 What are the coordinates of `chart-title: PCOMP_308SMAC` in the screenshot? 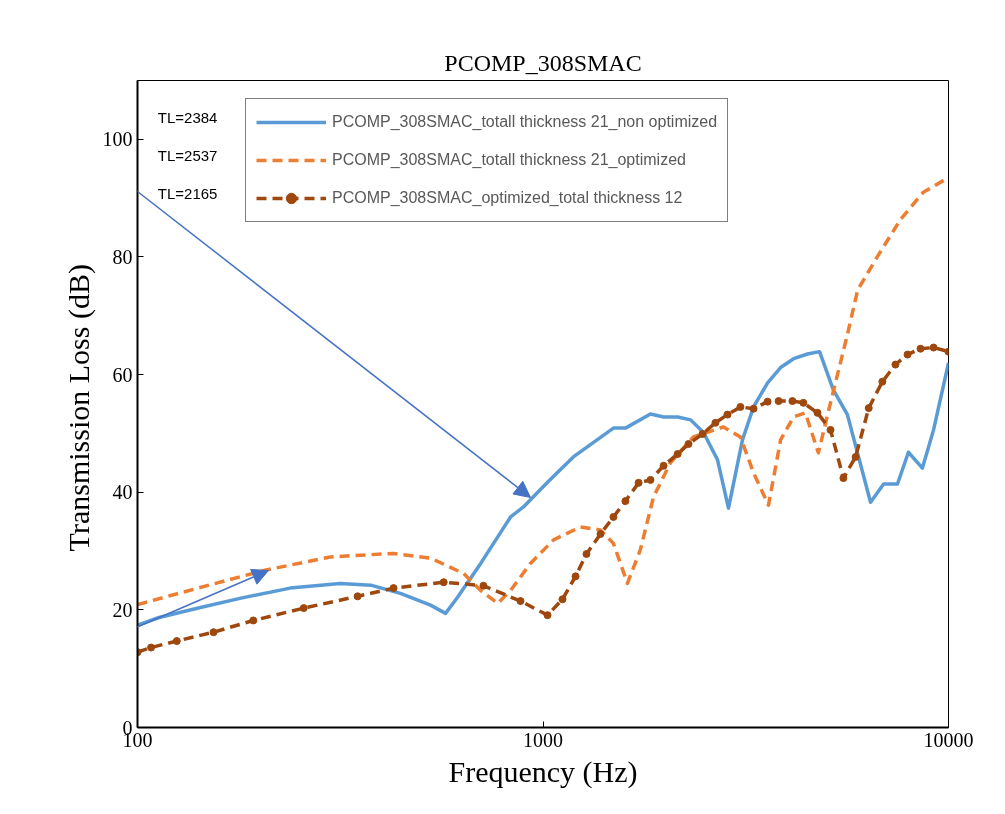 It's located at (543, 62).